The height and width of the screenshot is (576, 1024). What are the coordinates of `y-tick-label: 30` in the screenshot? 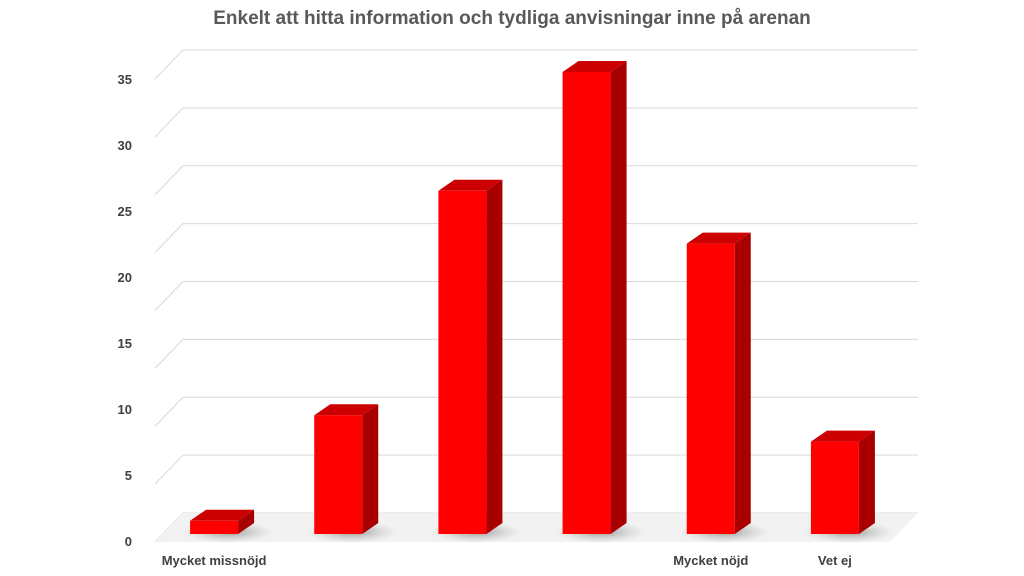 It's located at (125, 145).